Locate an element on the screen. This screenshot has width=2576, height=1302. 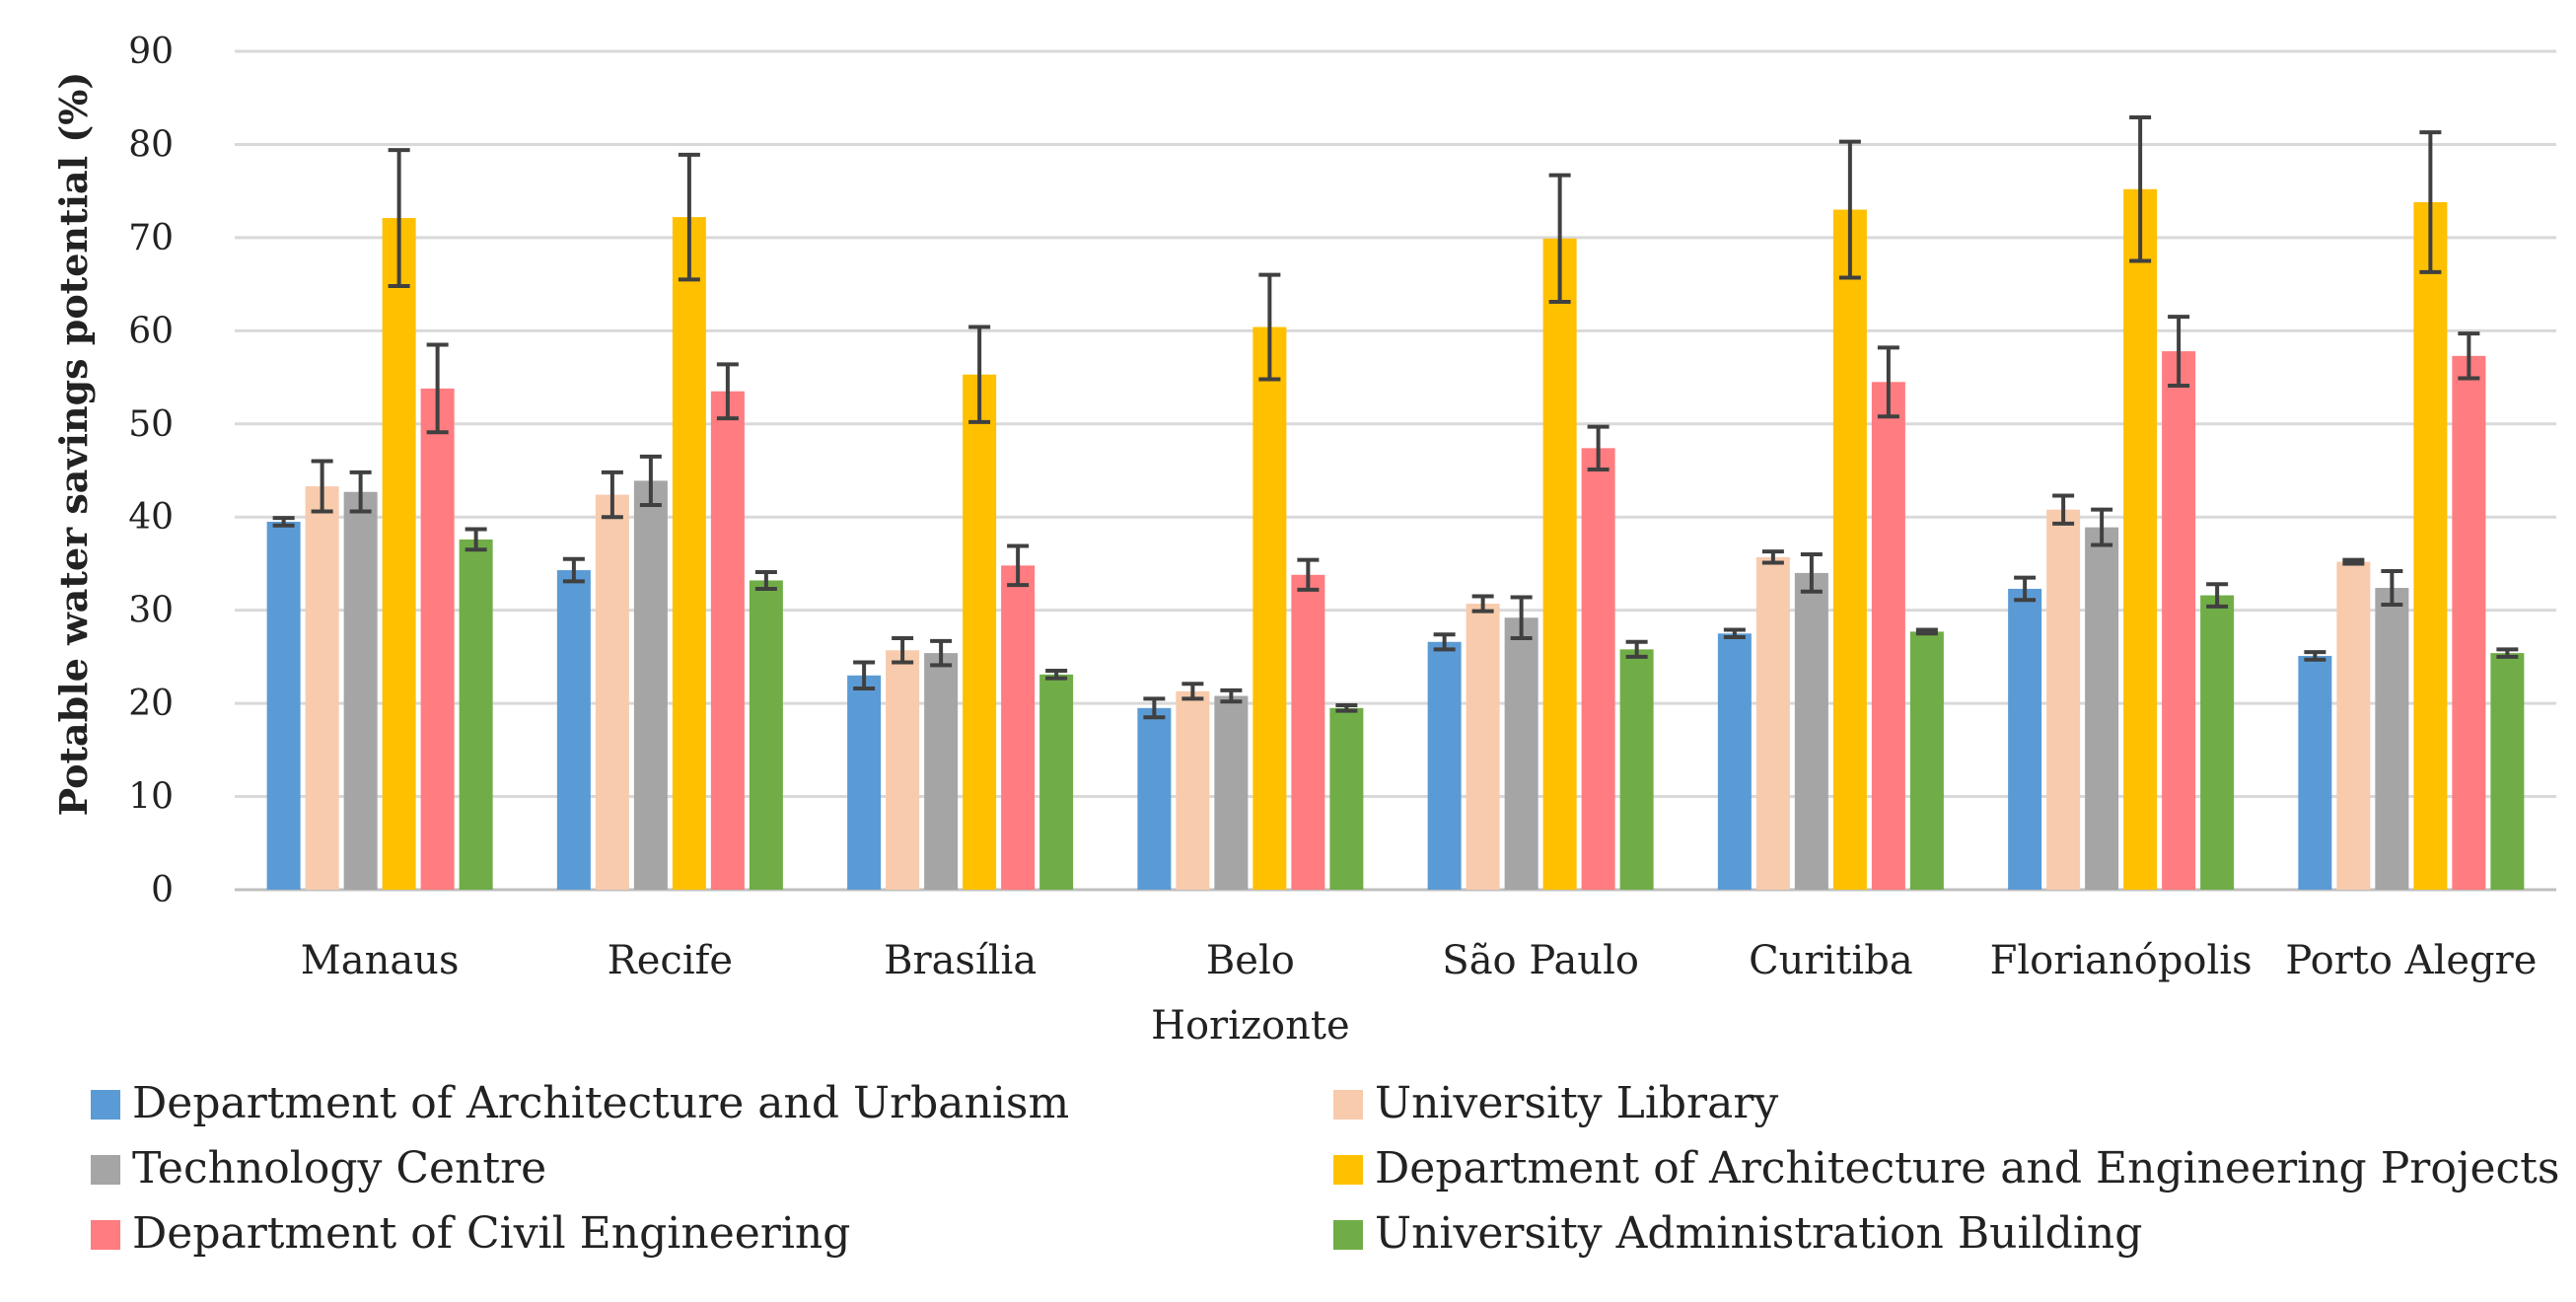
x-category-label: Curitiba is located at coordinates (1831, 960).